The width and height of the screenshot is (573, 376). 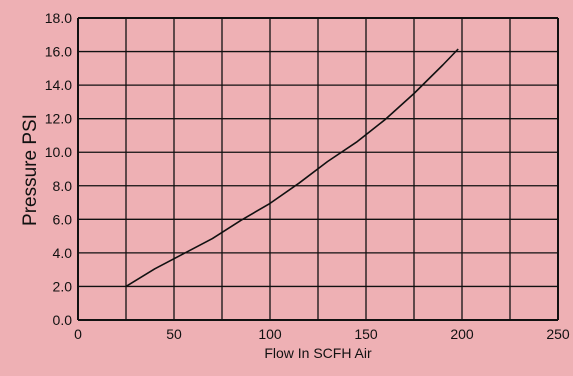 I want to click on y-axis-title: Pressure PSI, so click(x=30, y=170).